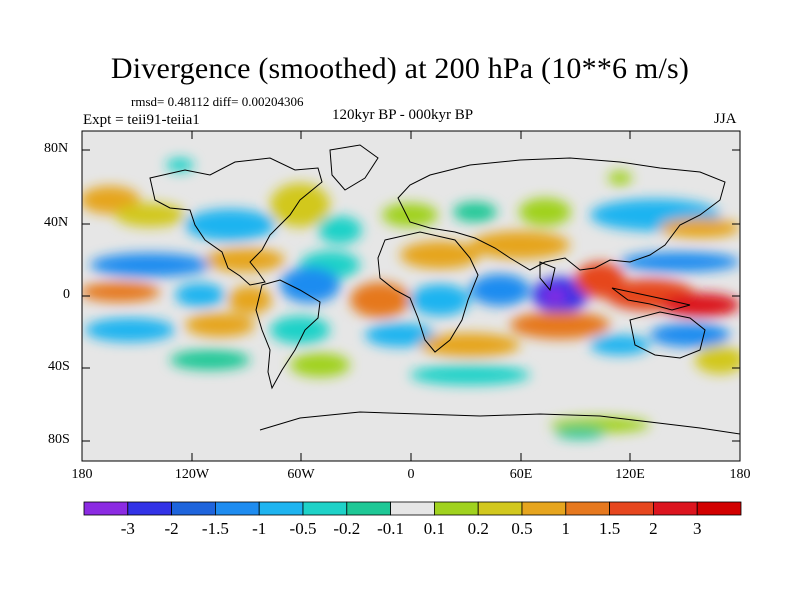 This screenshot has width=800, height=600. What do you see at coordinates (215, 528) in the screenshot?
I see `colorbar-tick-label: -1.5` at bounding box center [215, 528].